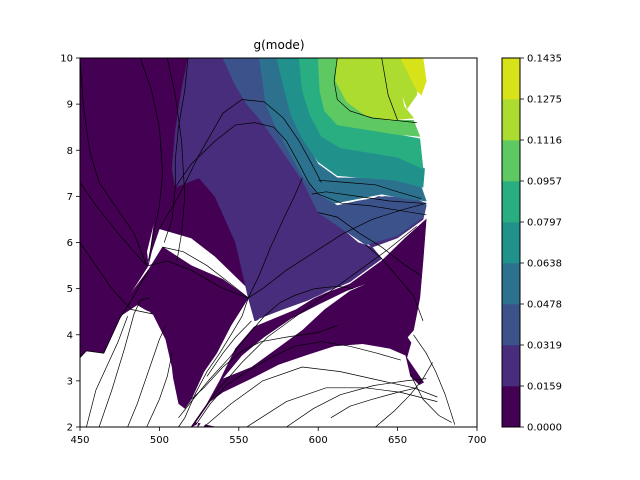 The image size is (640, 480). I want to click on colorbar-frame, so click(511, 242).